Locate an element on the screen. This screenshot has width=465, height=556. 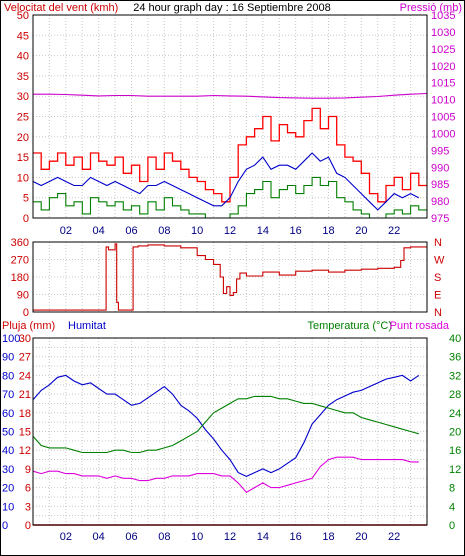
rain-tick-30: 30 is located at coordinates (25, 339).